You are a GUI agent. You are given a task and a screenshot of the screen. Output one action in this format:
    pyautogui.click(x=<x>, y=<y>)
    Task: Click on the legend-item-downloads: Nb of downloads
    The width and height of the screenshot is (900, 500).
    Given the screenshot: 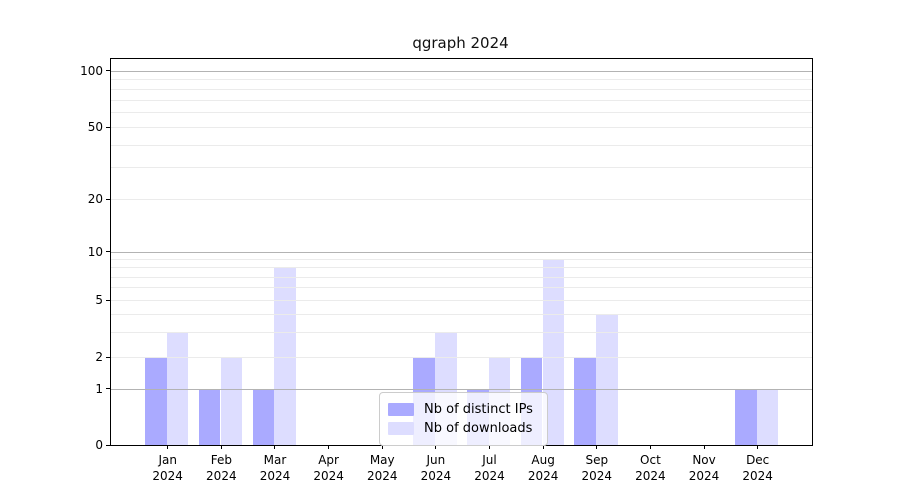 What is the action you would take?
    pyautogui.click(x=460, y=428)
    